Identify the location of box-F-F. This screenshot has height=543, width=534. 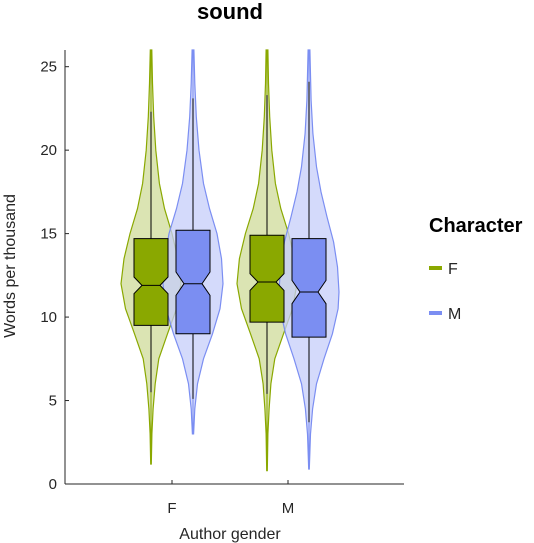
(151, 282).